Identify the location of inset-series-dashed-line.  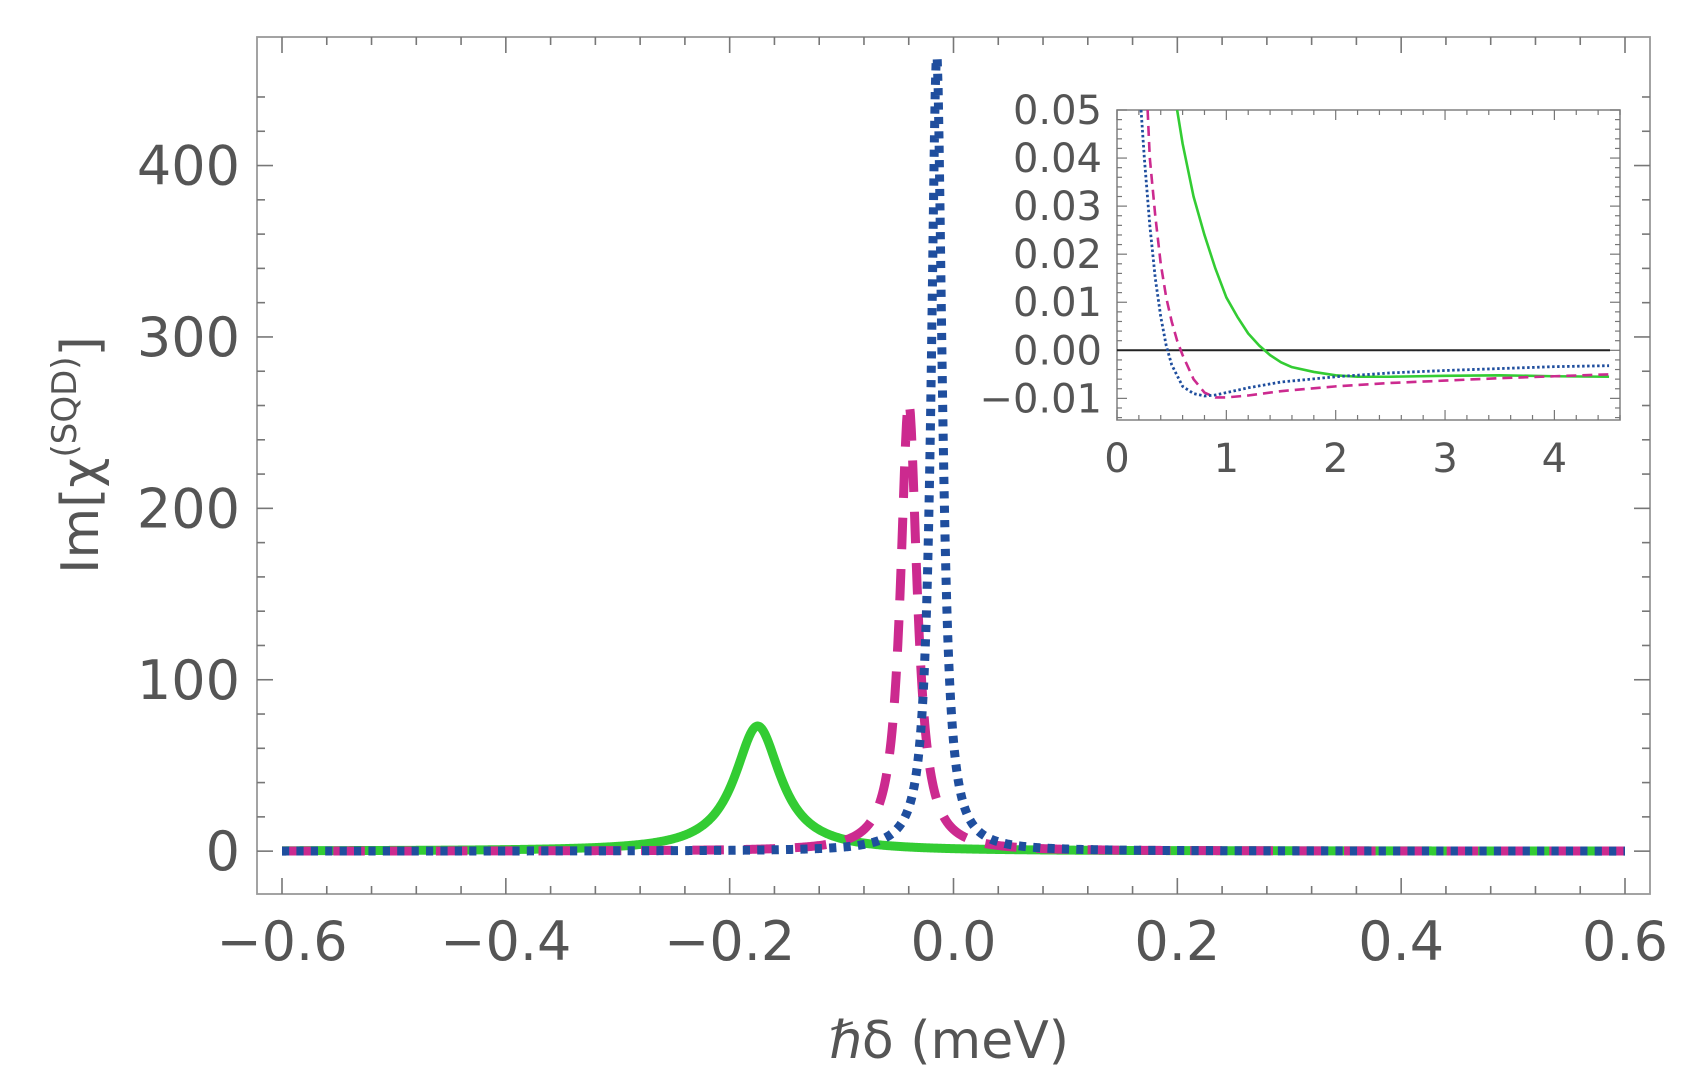
(1378, 254).